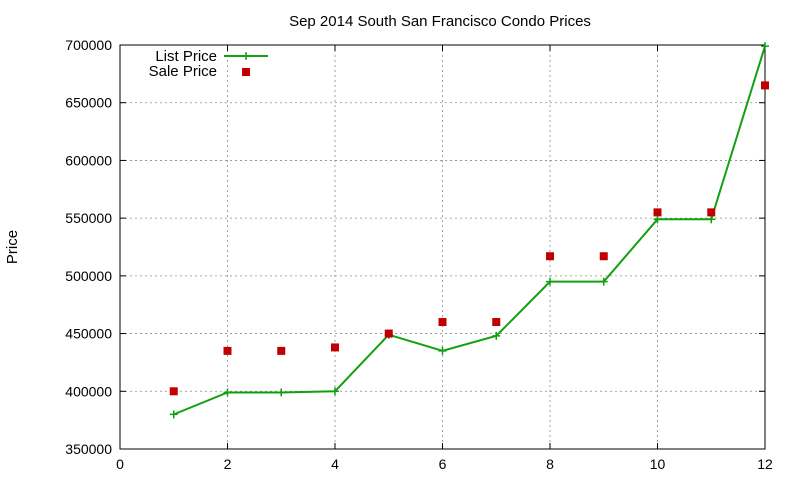  What do you see at coordinates (335, 464) in the screenshot?
I see `x-tick-label: 4` at bounding box center [335, 464].